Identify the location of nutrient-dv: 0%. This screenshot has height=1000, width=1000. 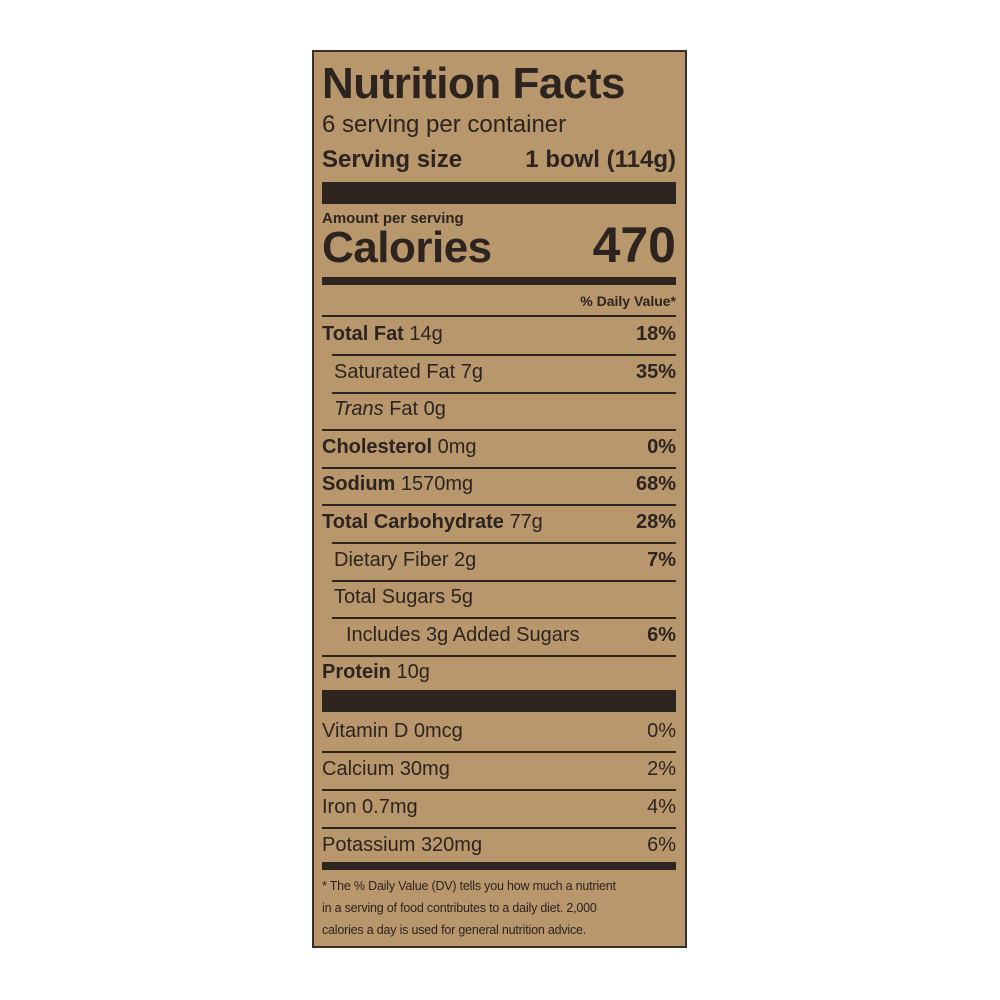
(661, 446).